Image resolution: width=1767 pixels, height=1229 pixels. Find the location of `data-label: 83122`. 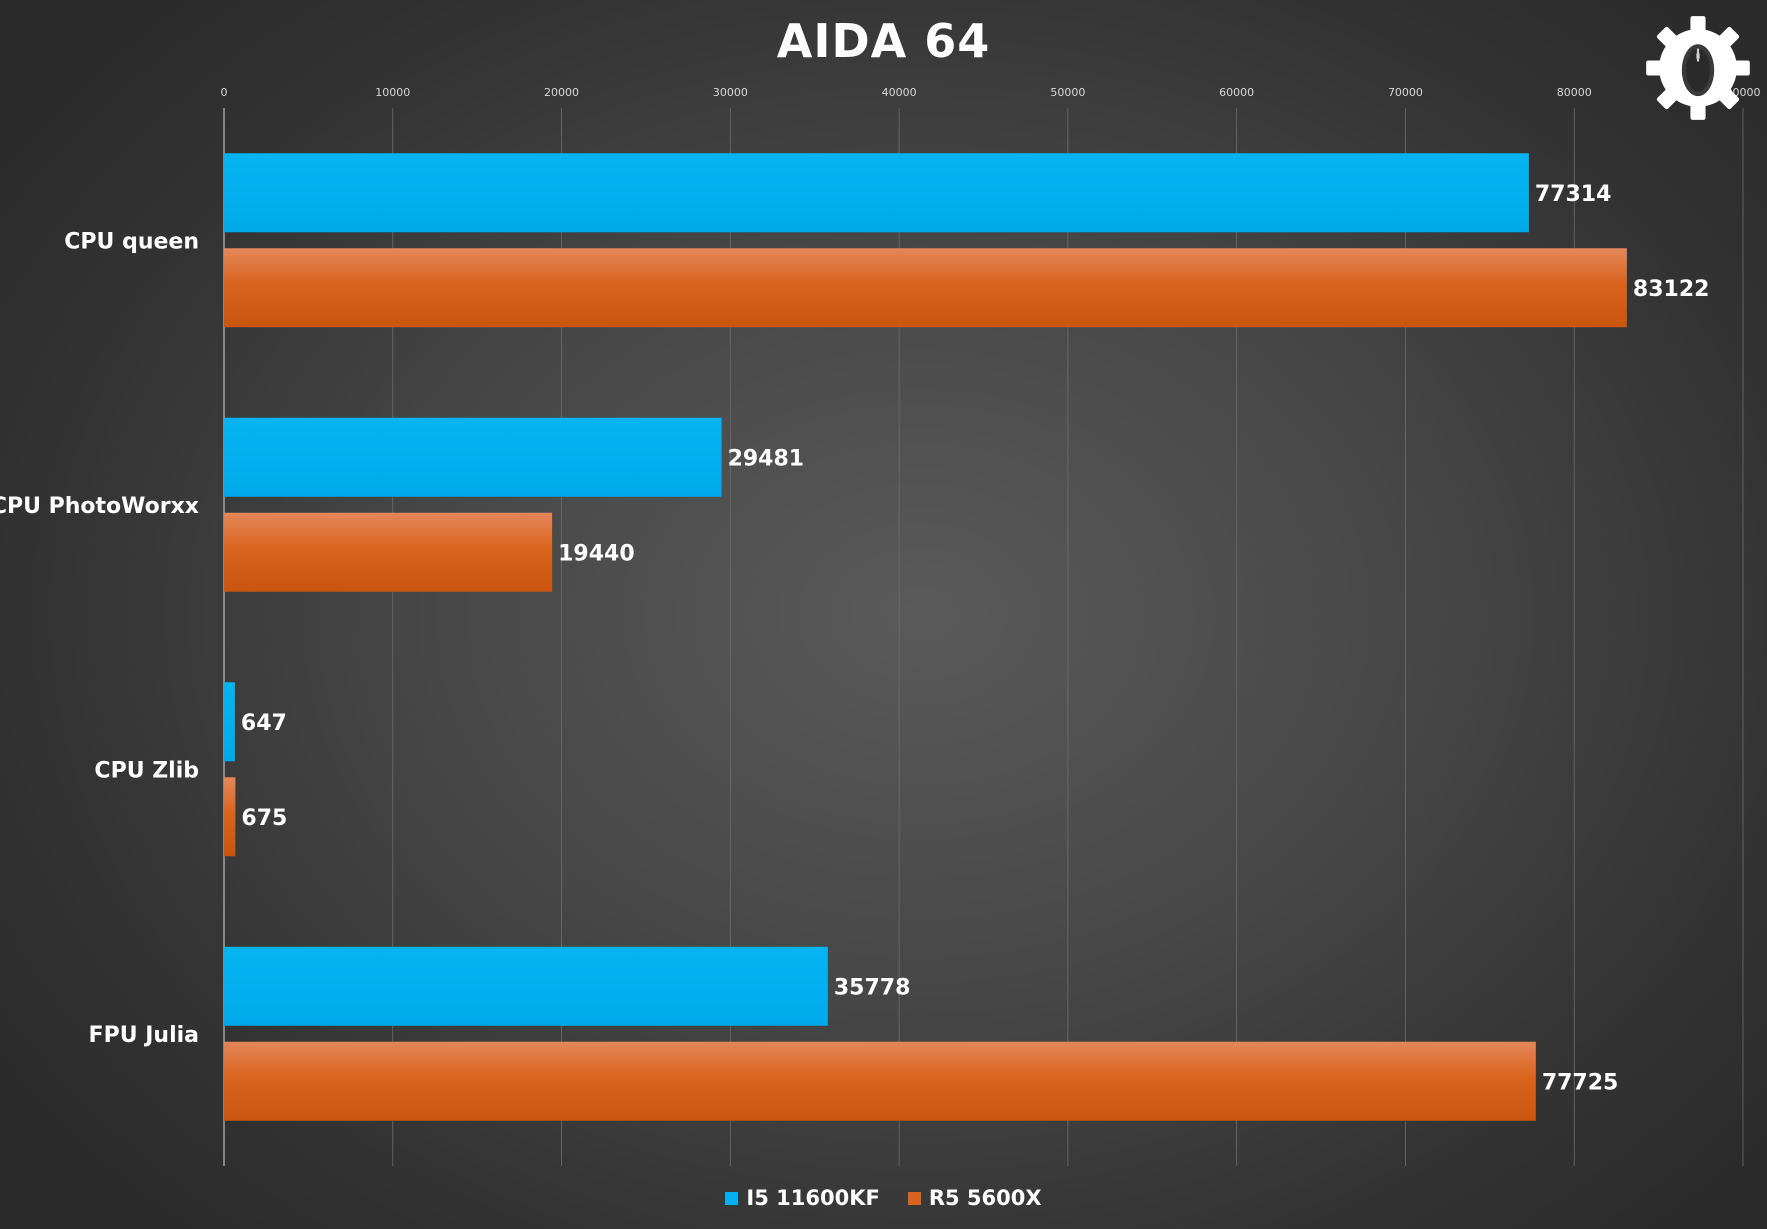

data-label: 83122 is located at coordinates (1671, 289).